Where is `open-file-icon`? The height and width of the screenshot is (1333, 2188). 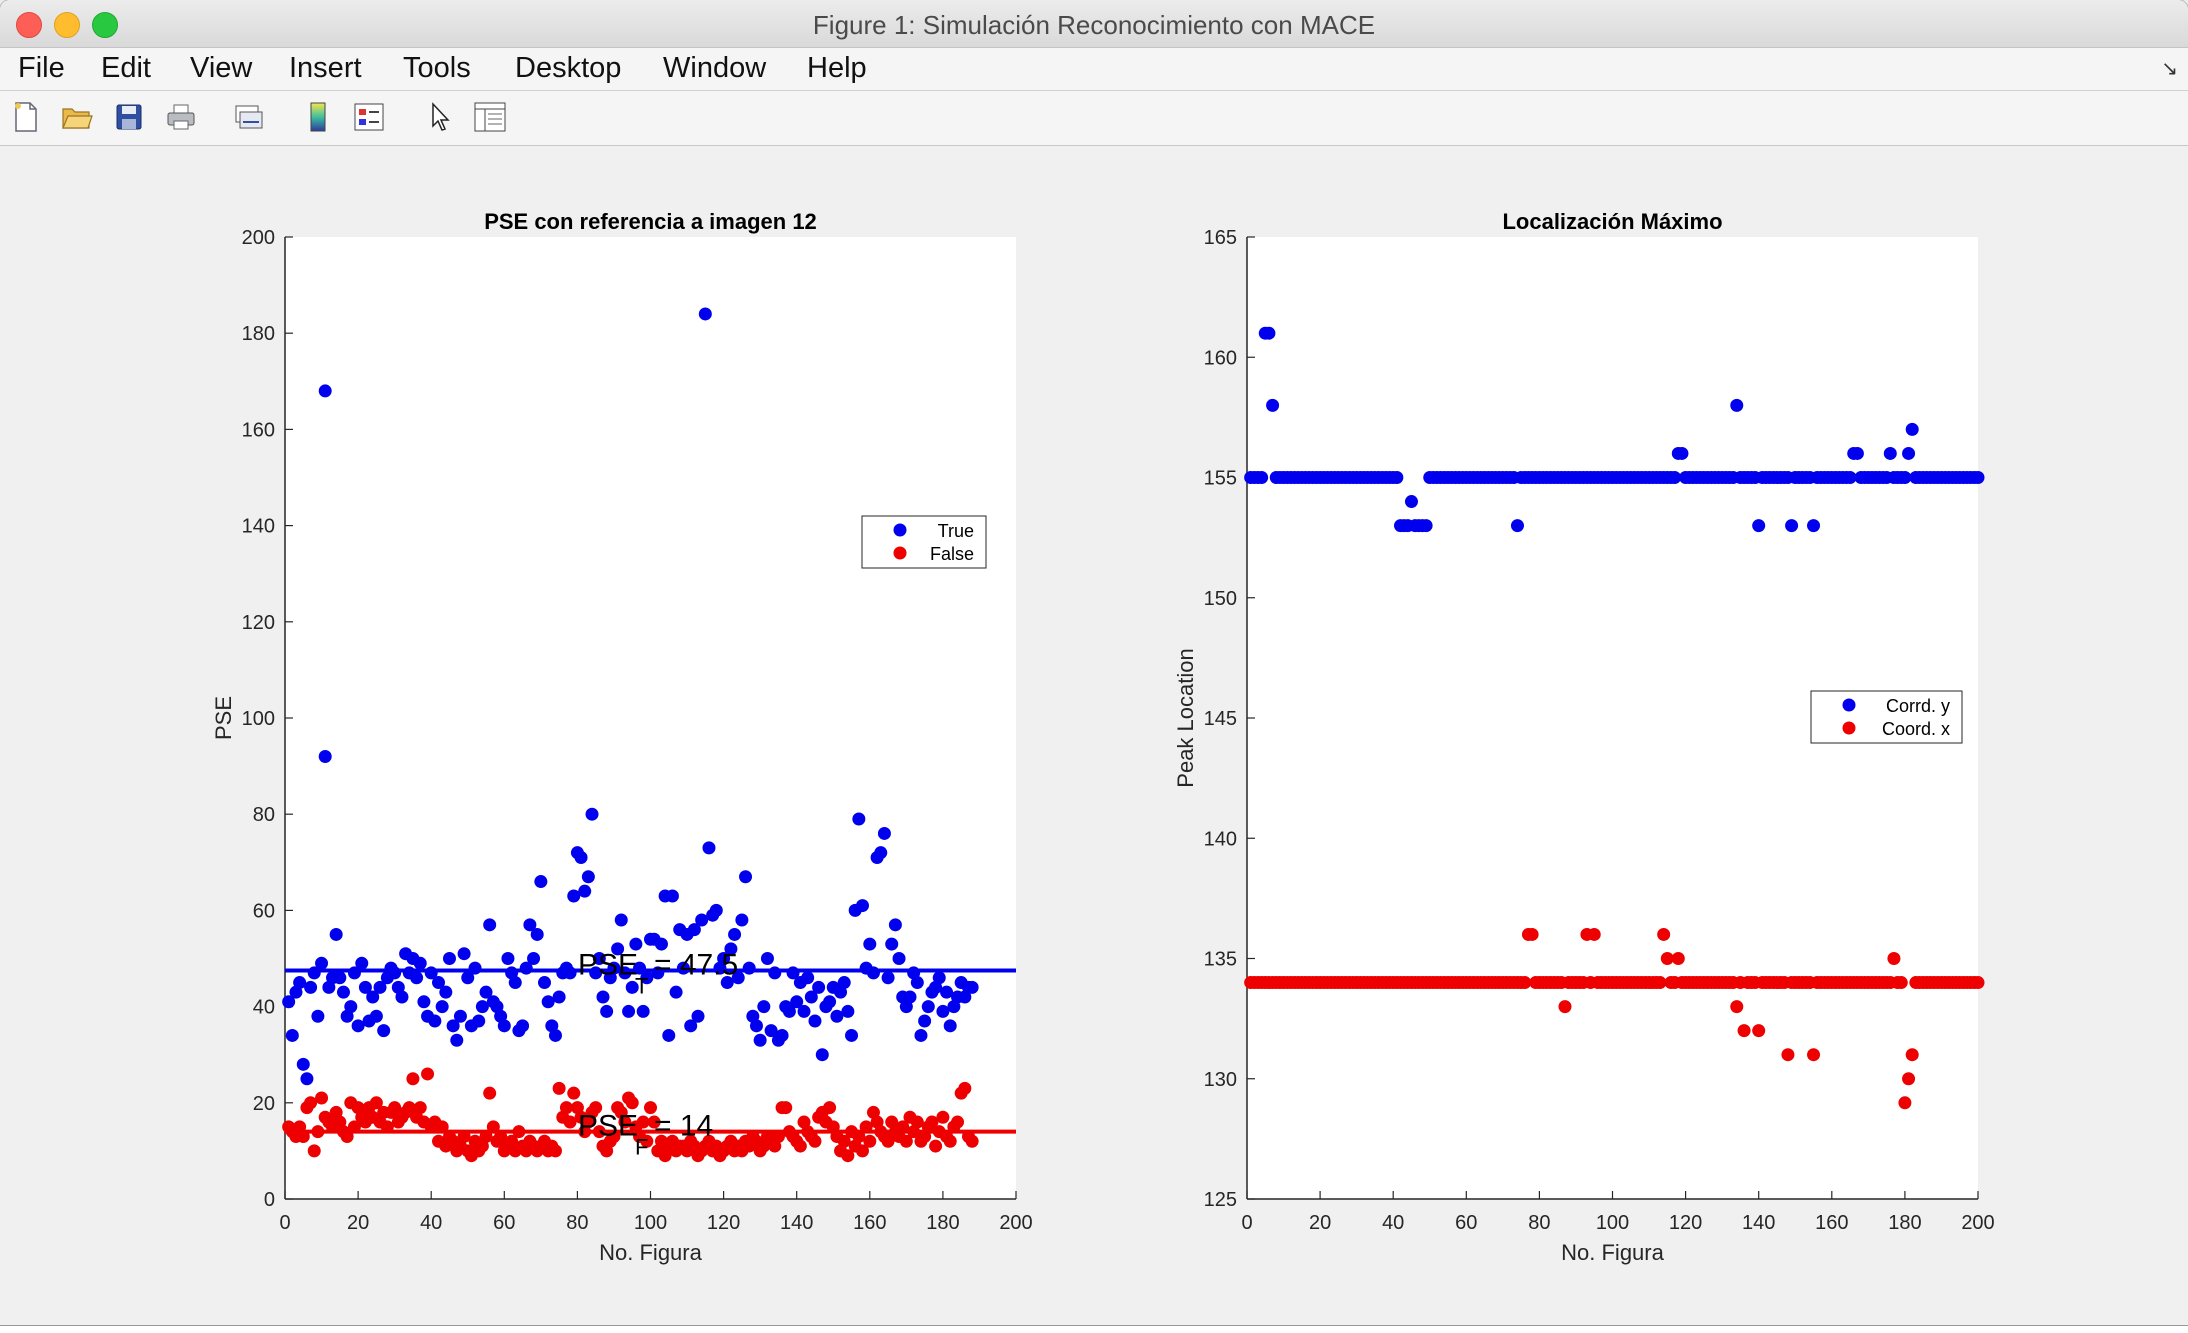 open-file-icon is located at coordinates (77, 117).